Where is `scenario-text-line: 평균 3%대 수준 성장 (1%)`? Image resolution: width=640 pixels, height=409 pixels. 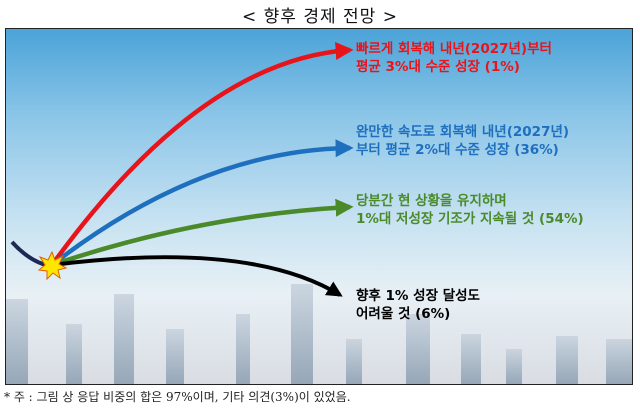 scenario-text-line: 평균 3%대 수준 성장 (1%) is located at coordinates (438, 67).